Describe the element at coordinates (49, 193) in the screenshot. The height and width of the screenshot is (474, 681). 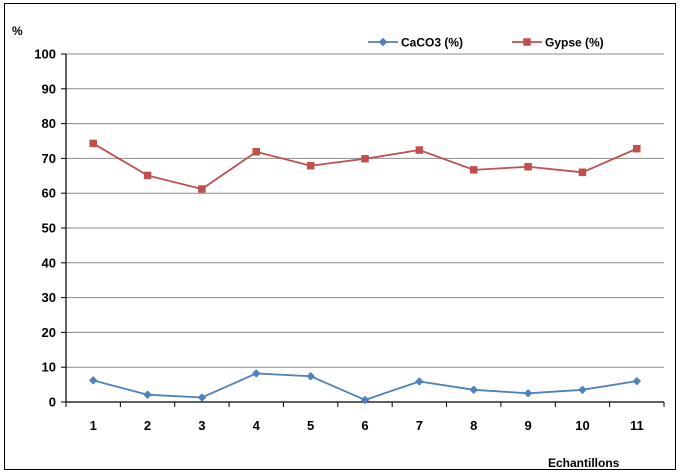
I see `y-tick-label: 60` at that location.